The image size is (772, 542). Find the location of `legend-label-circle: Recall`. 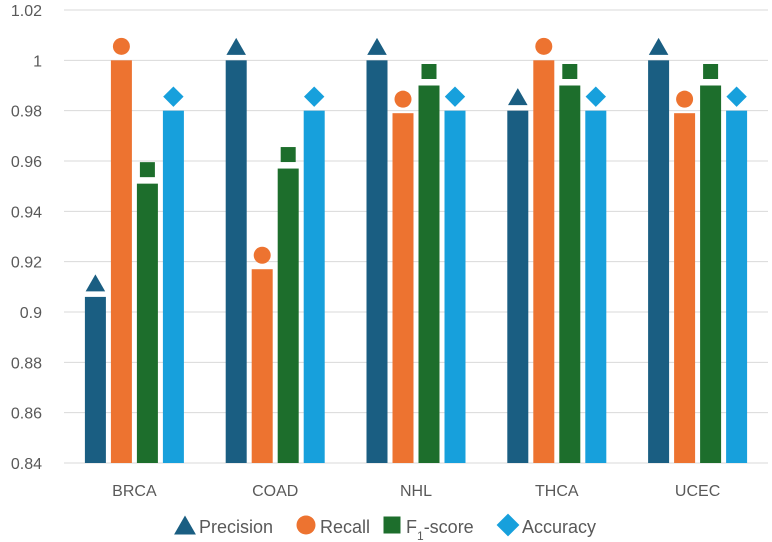

legend-label-circle: Recall is located at coordinates (345, 527).